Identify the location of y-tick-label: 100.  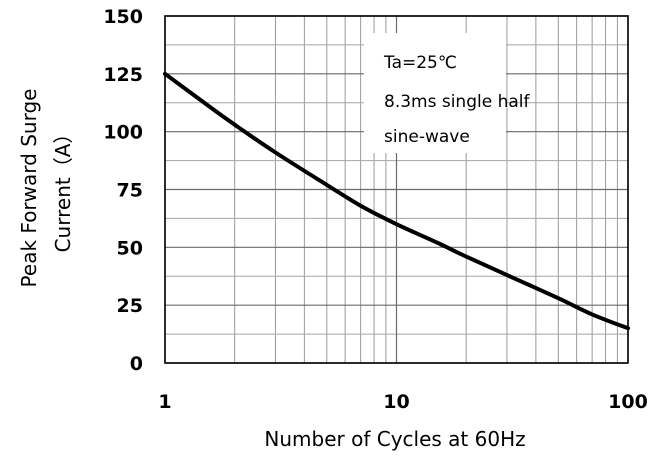
(123, 133).